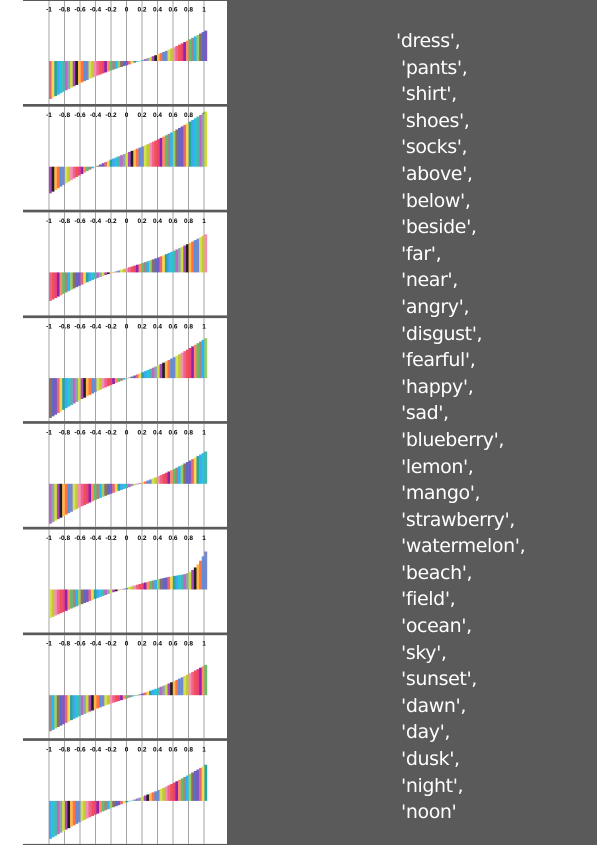 Image resolution: width=597 pixels, height=845 pixels. I want to click on tick-label: 0.6, so click(172, 749).